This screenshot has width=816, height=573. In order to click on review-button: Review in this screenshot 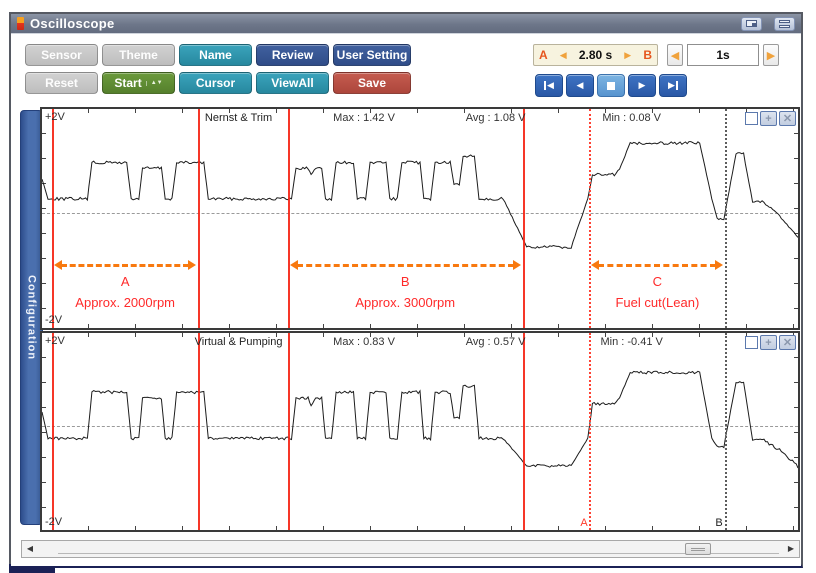, I will do `click(292, 55)`.